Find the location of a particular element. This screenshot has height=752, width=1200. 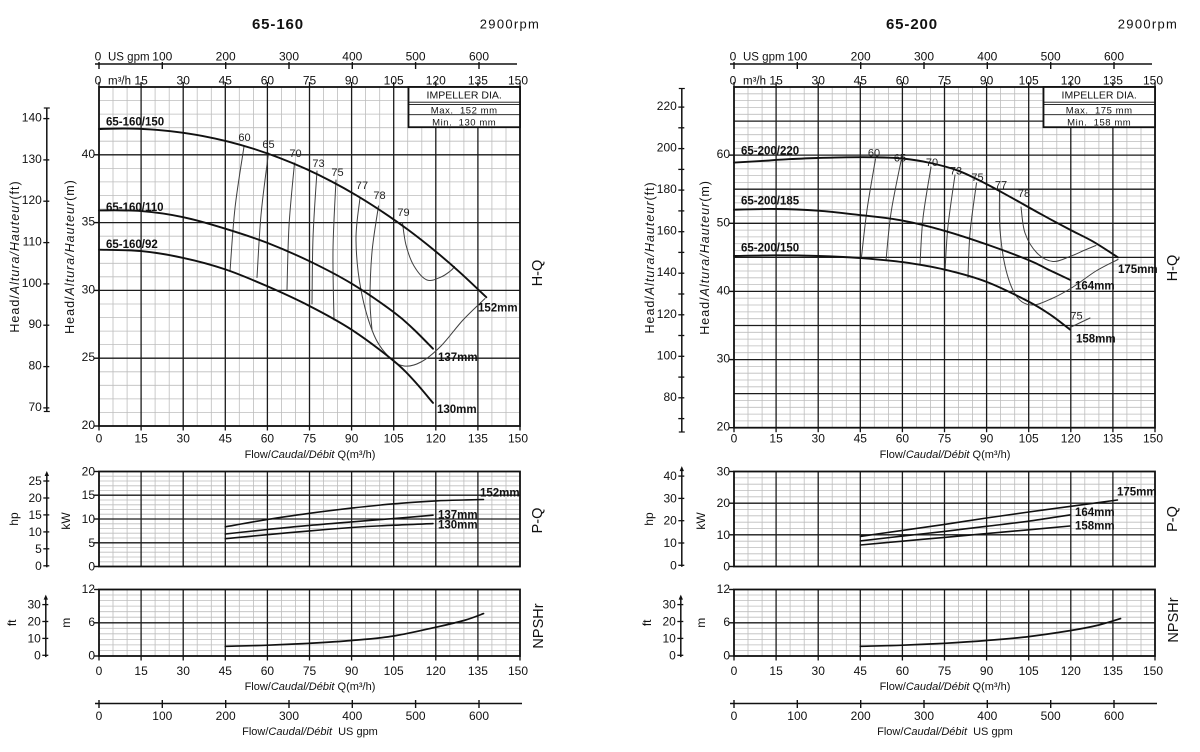

svg-text: 152mm is located at coordinates (500, 494).